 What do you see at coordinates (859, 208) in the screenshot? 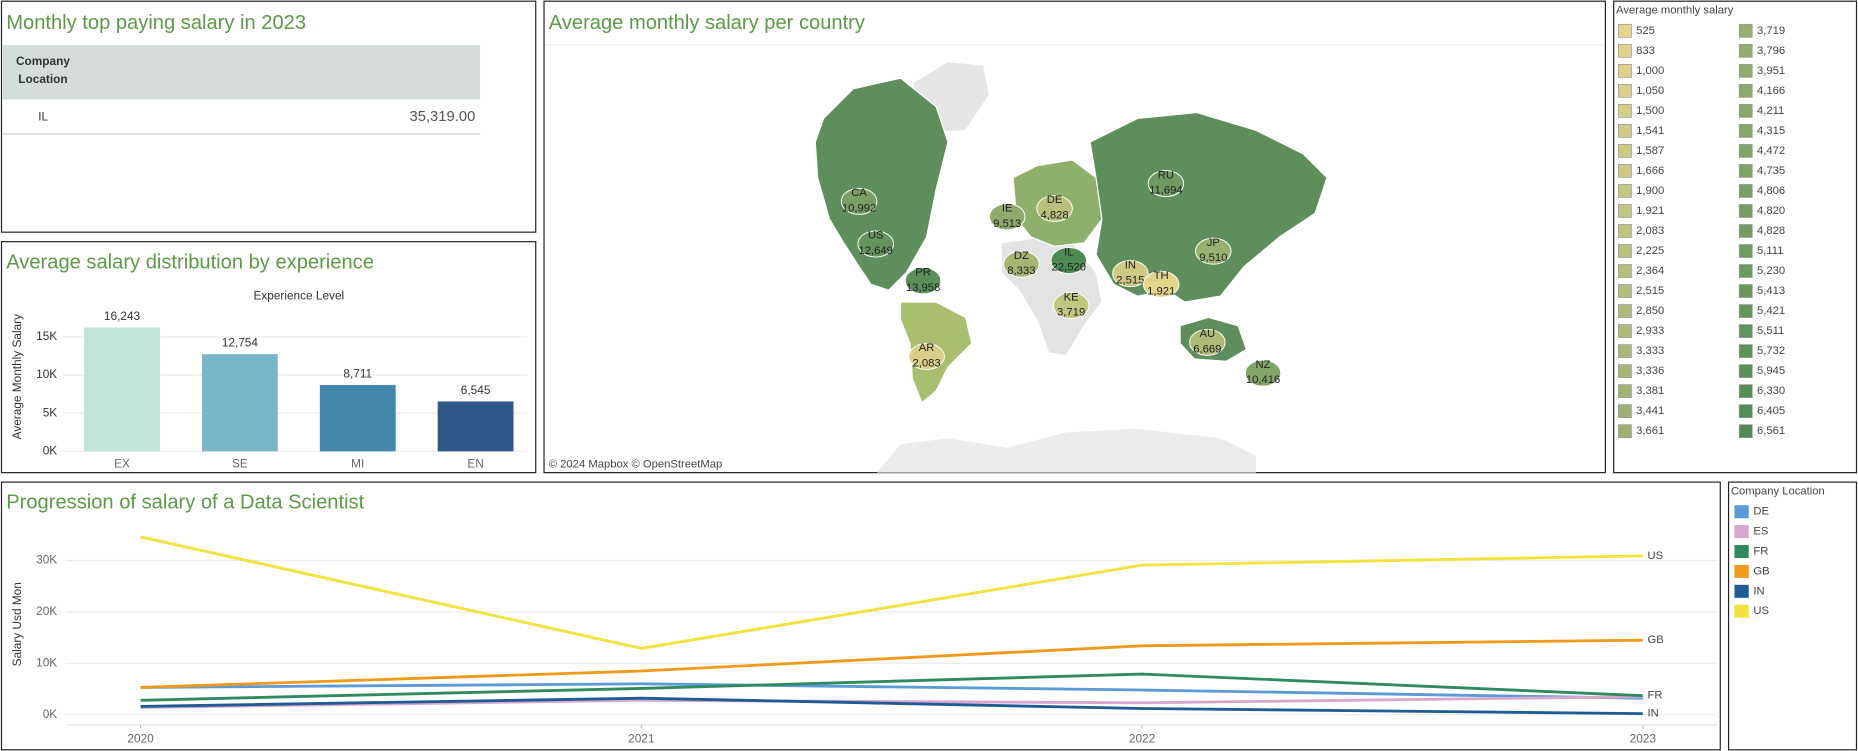
I see `country-value: 10,992` at bounding box center [859, 208].